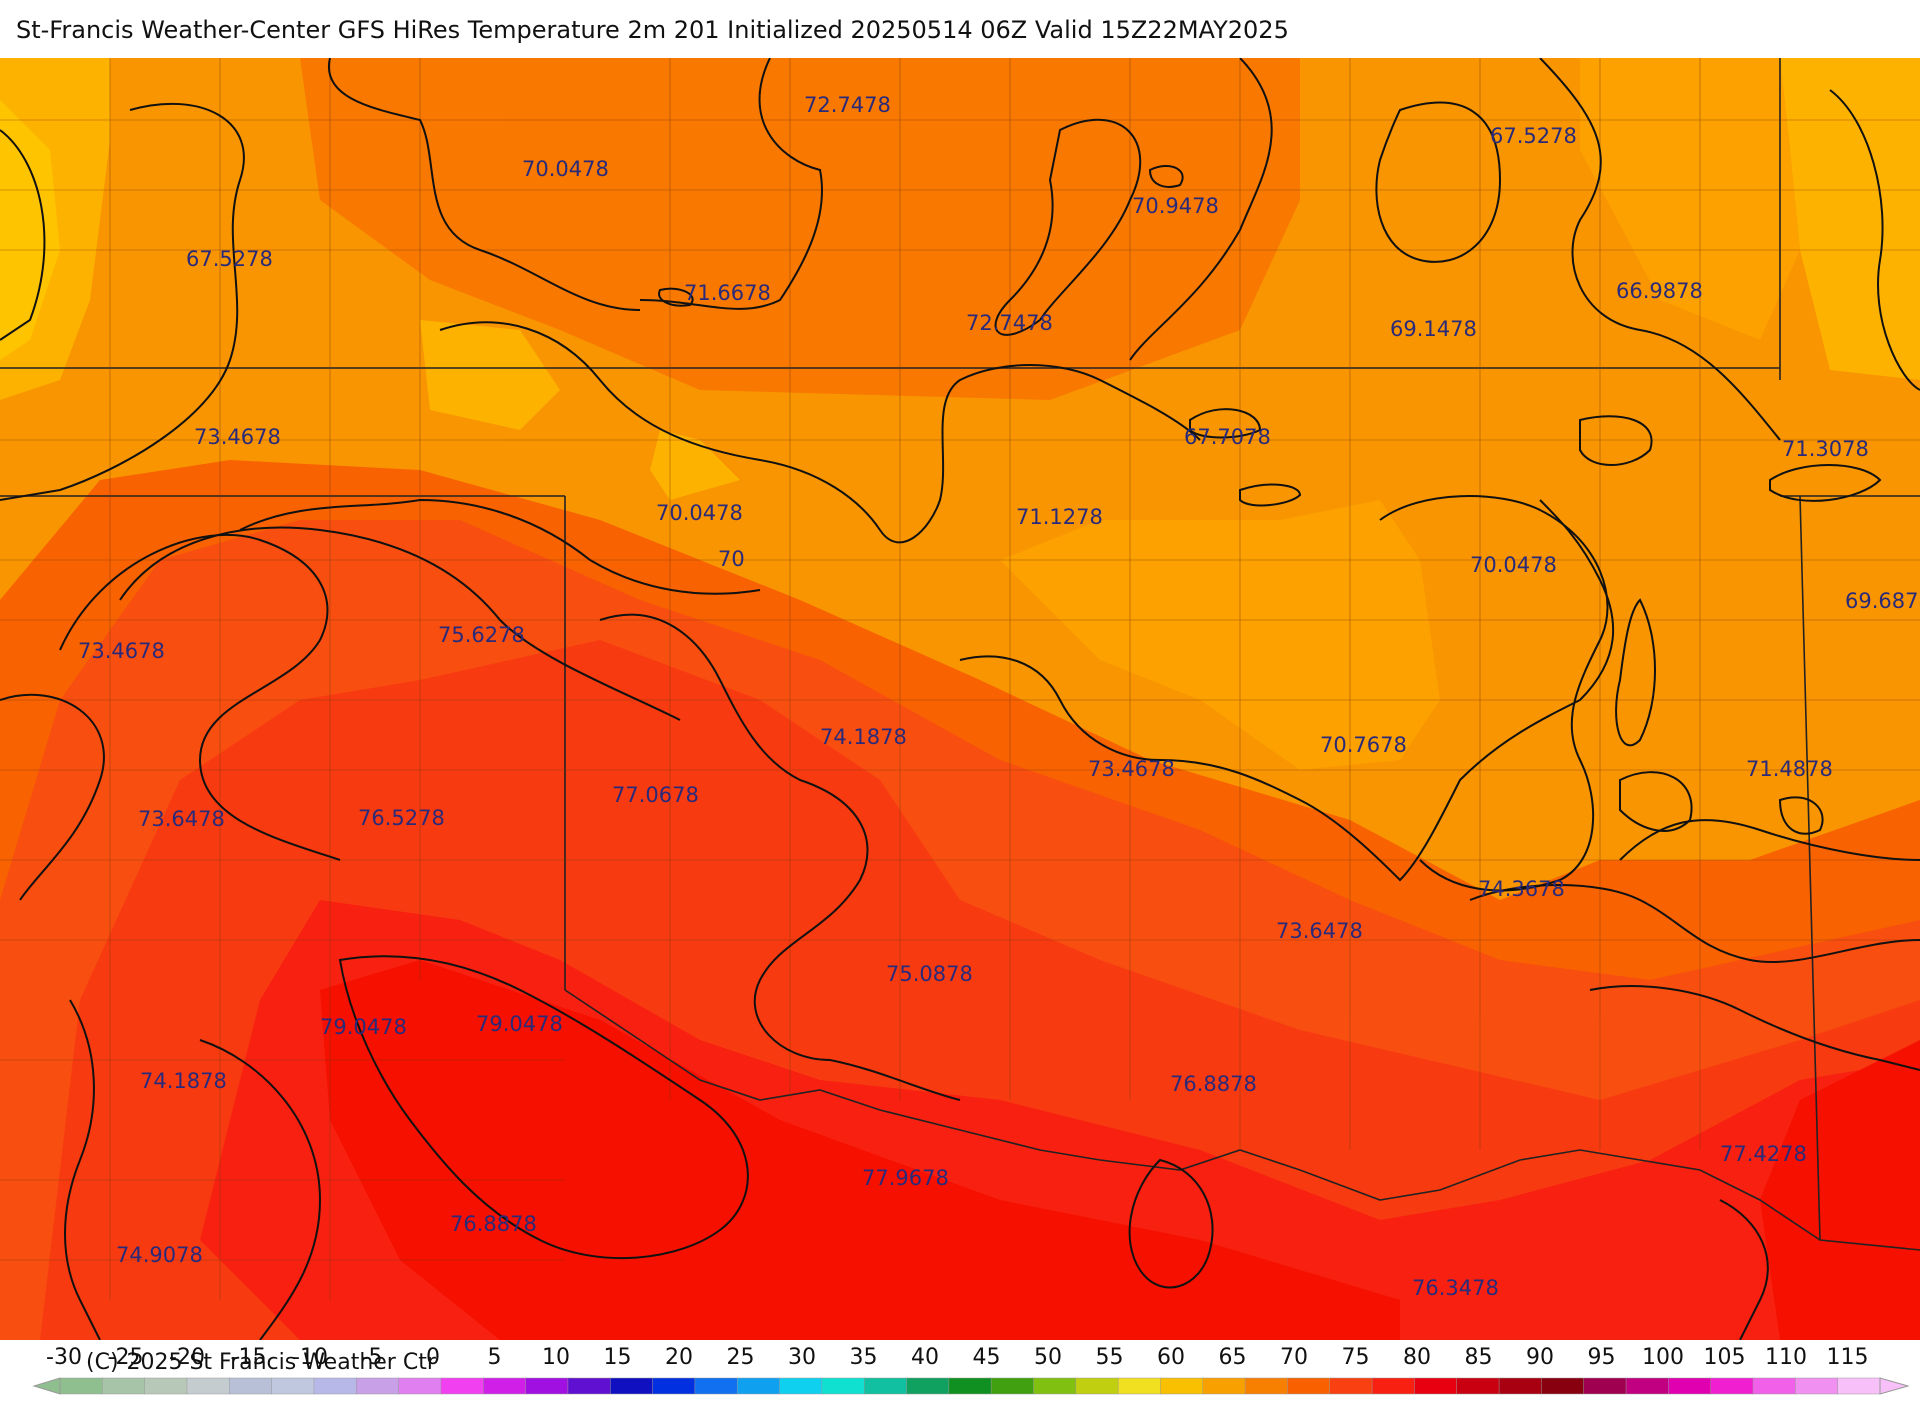 The image size is (1920, 1404). I want to click on color-scale-tick-label: -30, so click(64, 1357).